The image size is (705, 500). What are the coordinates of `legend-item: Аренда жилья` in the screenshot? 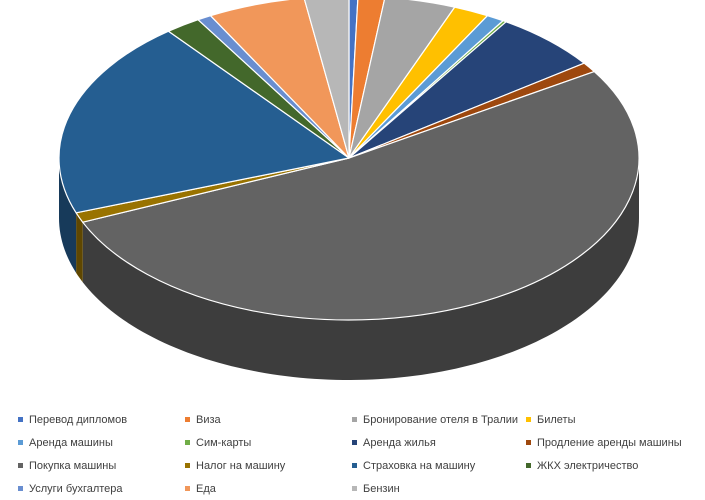 It's located at (439, 443).